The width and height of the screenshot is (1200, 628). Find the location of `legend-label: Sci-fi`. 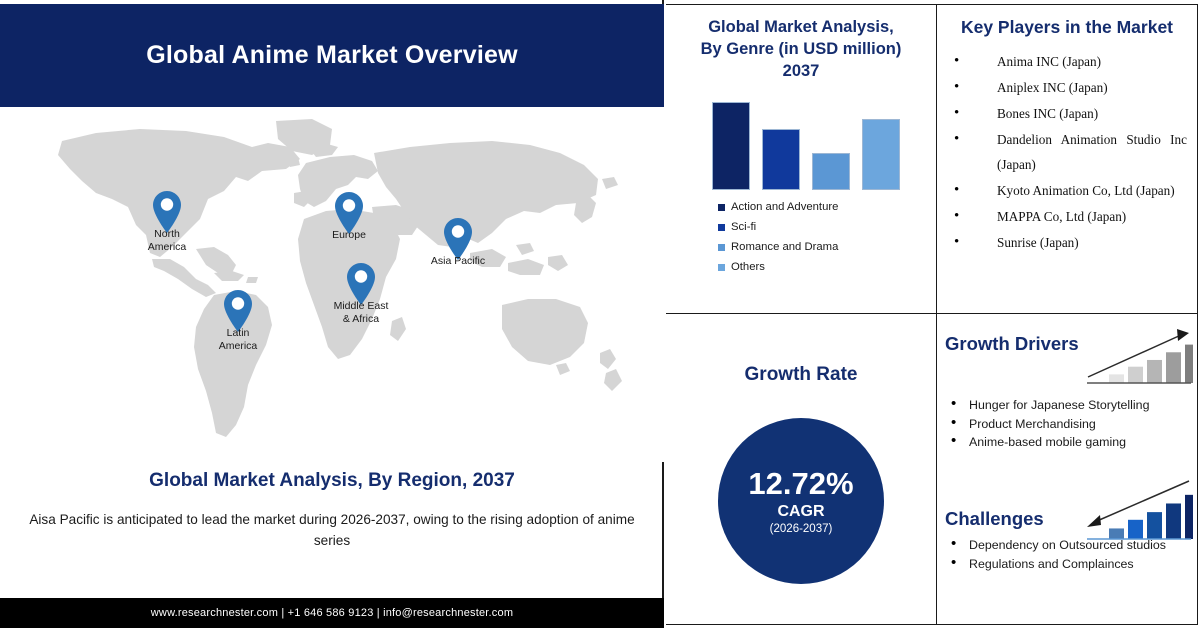

legend-label: Sci-fi is located at coordinates (744, 227).